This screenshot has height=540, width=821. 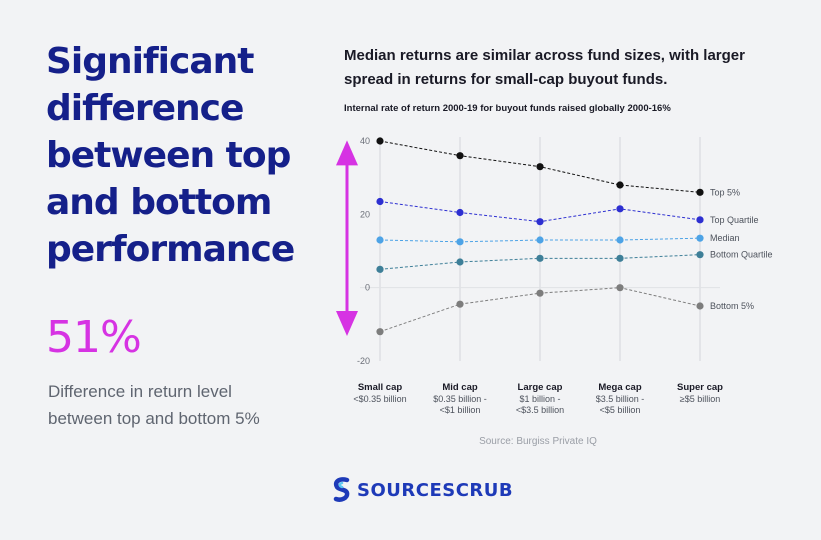 What do you see at coordinates (725, 192) in the screenshot?
I see `series-label: Top 5%` at bounding box center [725, 192].